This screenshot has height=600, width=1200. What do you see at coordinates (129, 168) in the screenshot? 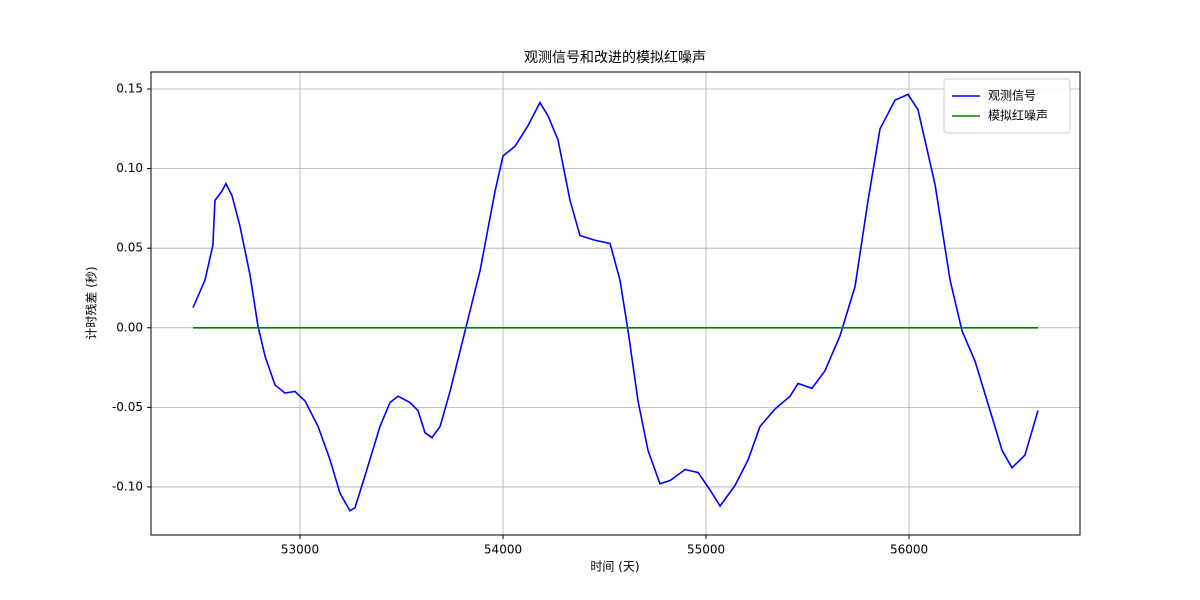
I see `y-tick-label: 0.10` at bounding box center [129, 168].